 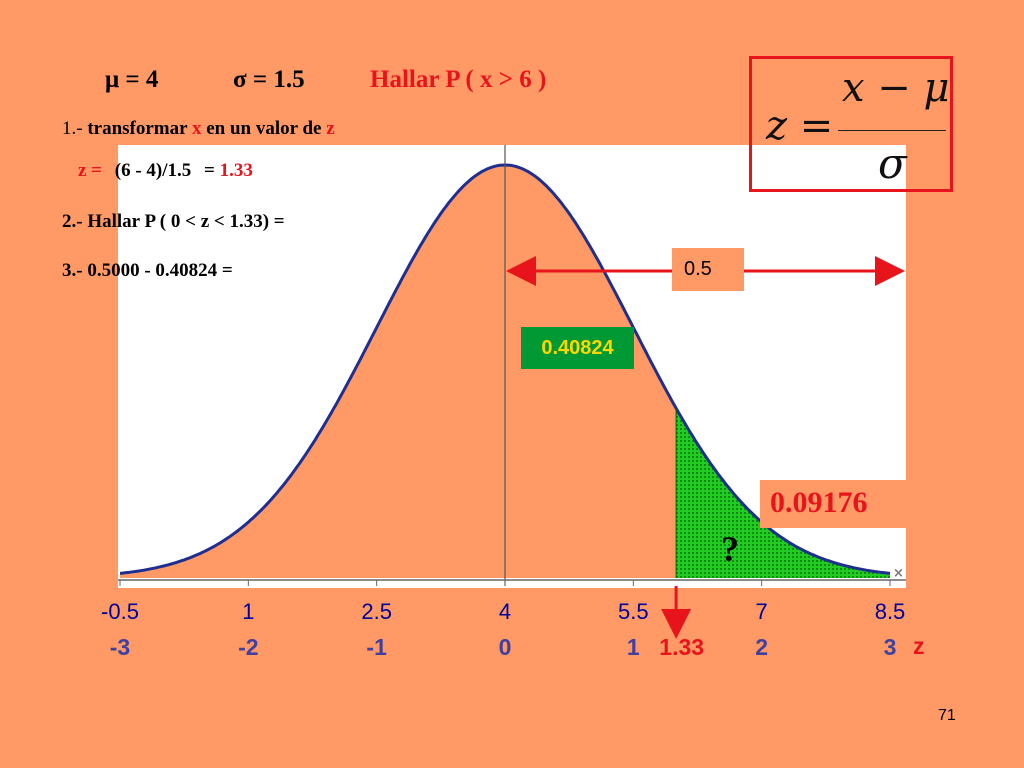 I want to click on z-tick-label: 1.33, so click(x=682, y=647).